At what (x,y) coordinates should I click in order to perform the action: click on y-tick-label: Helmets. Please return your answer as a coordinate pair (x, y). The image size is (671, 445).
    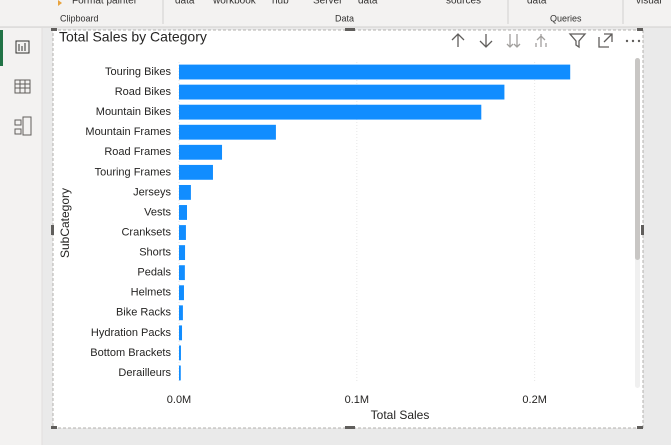
    Looking at the image, I should click on (151, 293).